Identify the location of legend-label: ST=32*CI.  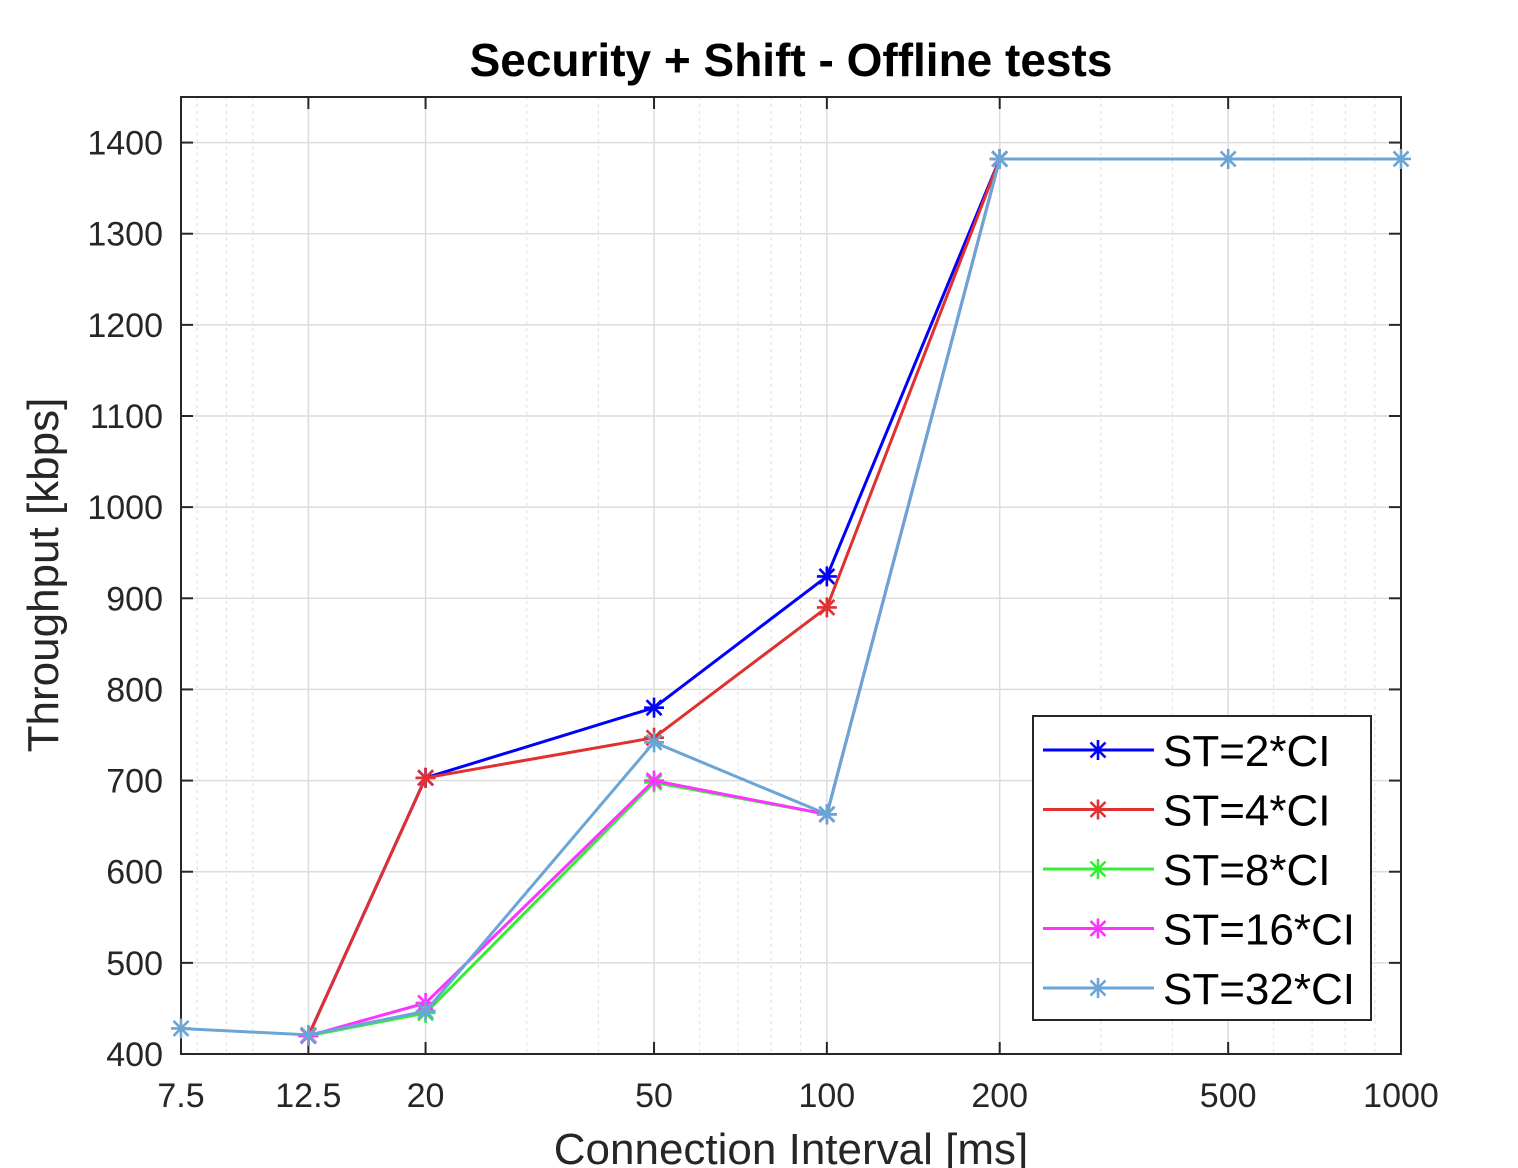
(1259, 989).